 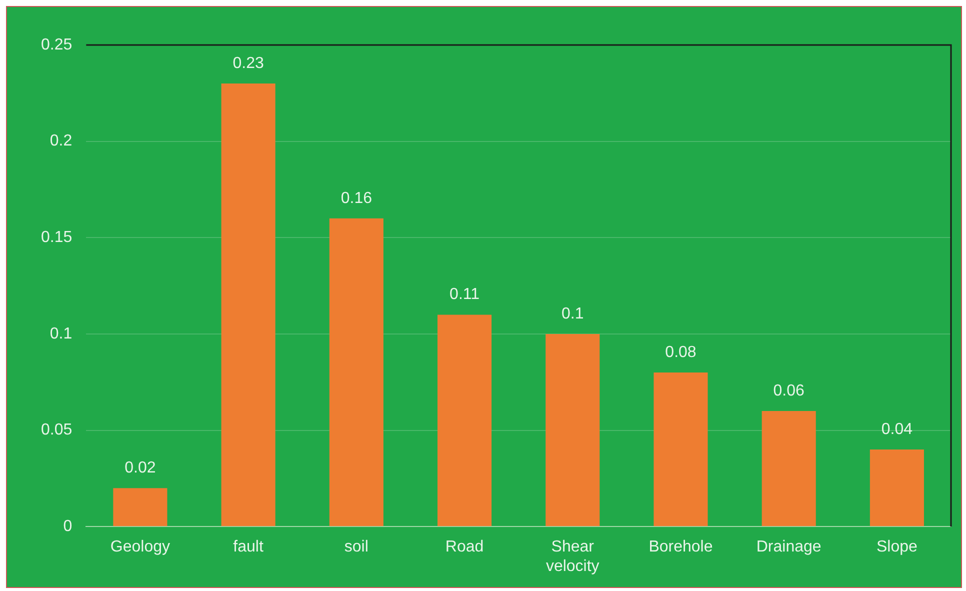 What do you see at coordinates (356, 198) in the screenshot?
I see `data-label: 0.16` at bounding box center [356, 198].